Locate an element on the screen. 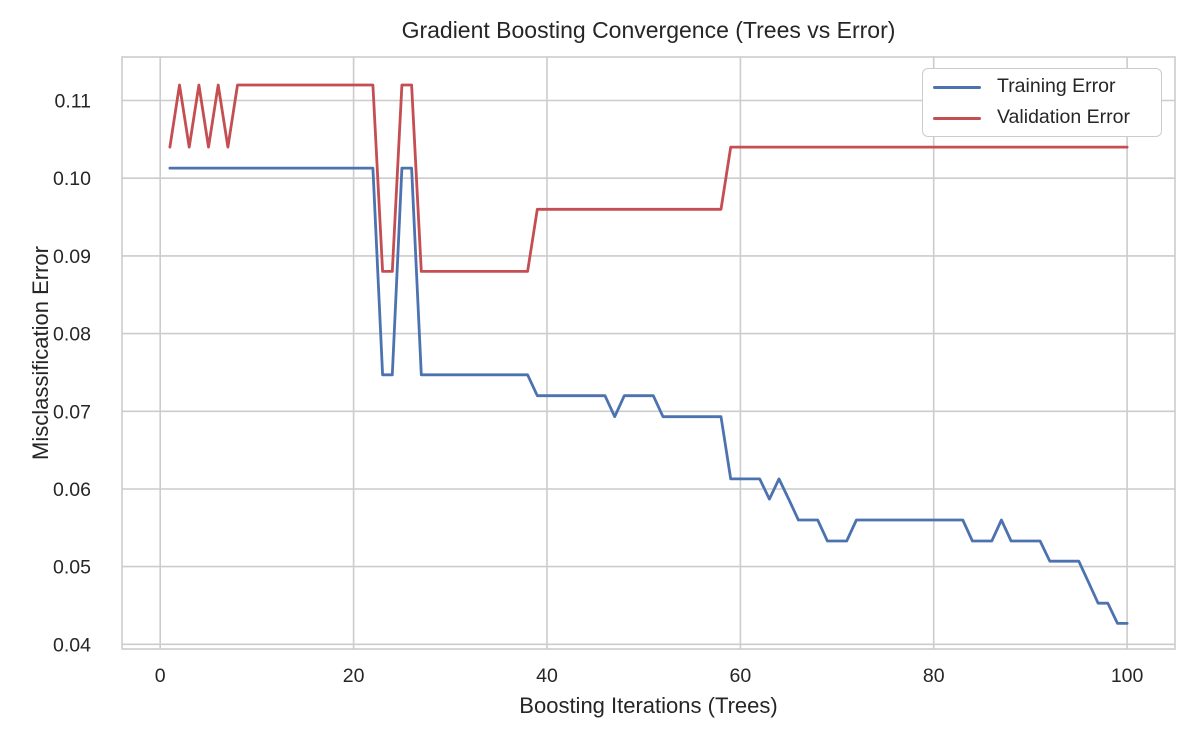  y-tick-label: 0.07 is located at coordinates (72, 412).